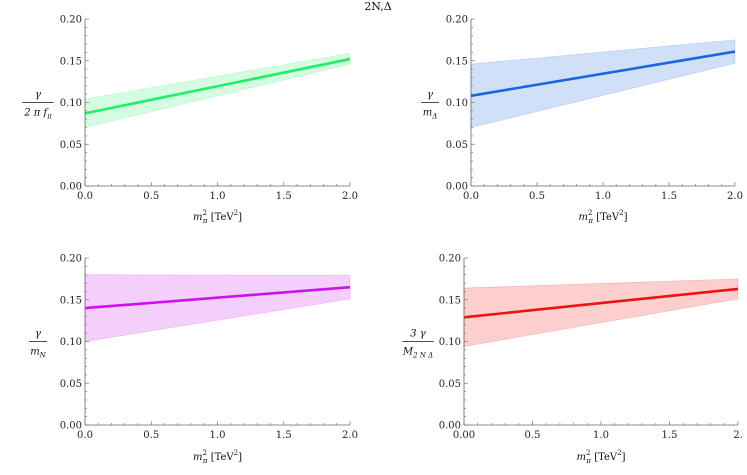  I want to click on y-label-den-subscript: 2 N Δ, so click(422, 356).